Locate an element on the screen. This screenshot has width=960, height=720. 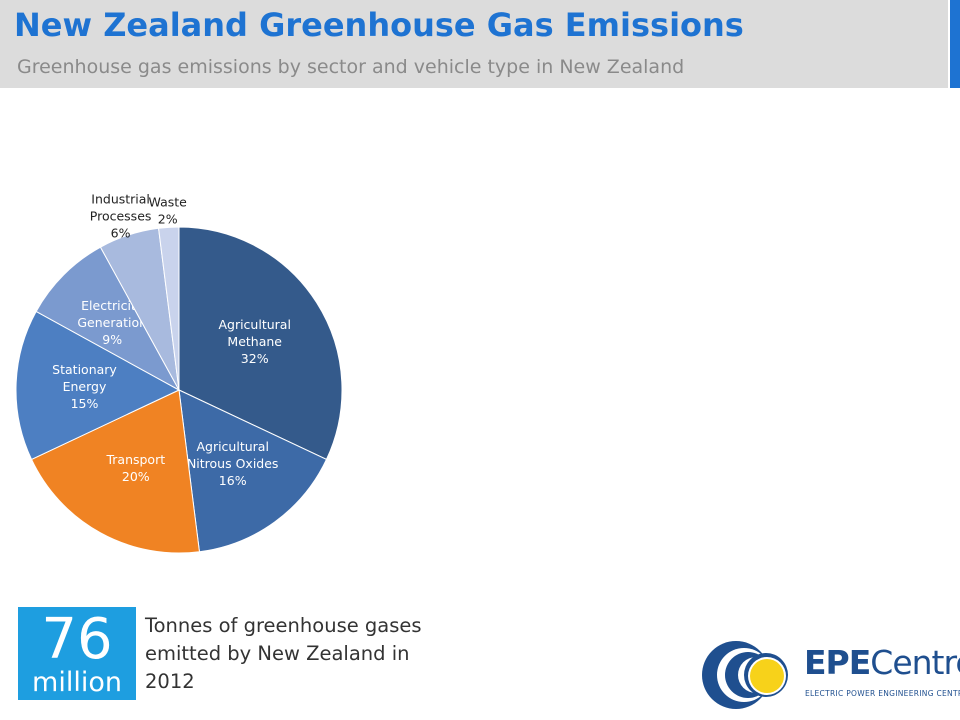
pie-slice-label: Electricity Generation 9% is located at coordinates (112, 322).